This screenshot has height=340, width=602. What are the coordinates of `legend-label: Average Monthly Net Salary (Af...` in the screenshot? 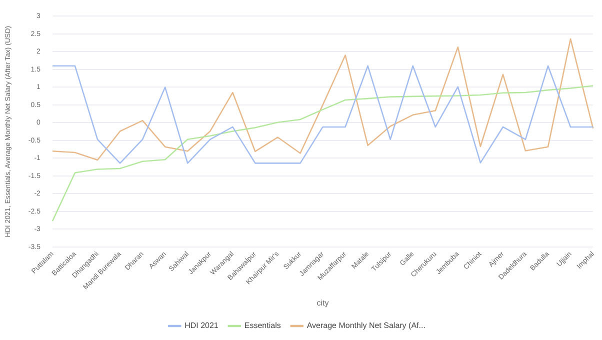 It's located at (366, 325).